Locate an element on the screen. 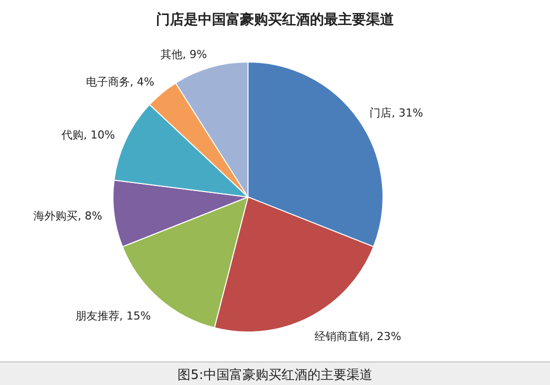 This screenshot has width=550, height=385. slice-label: 代购, 10% is located at coordinates (87, 135).